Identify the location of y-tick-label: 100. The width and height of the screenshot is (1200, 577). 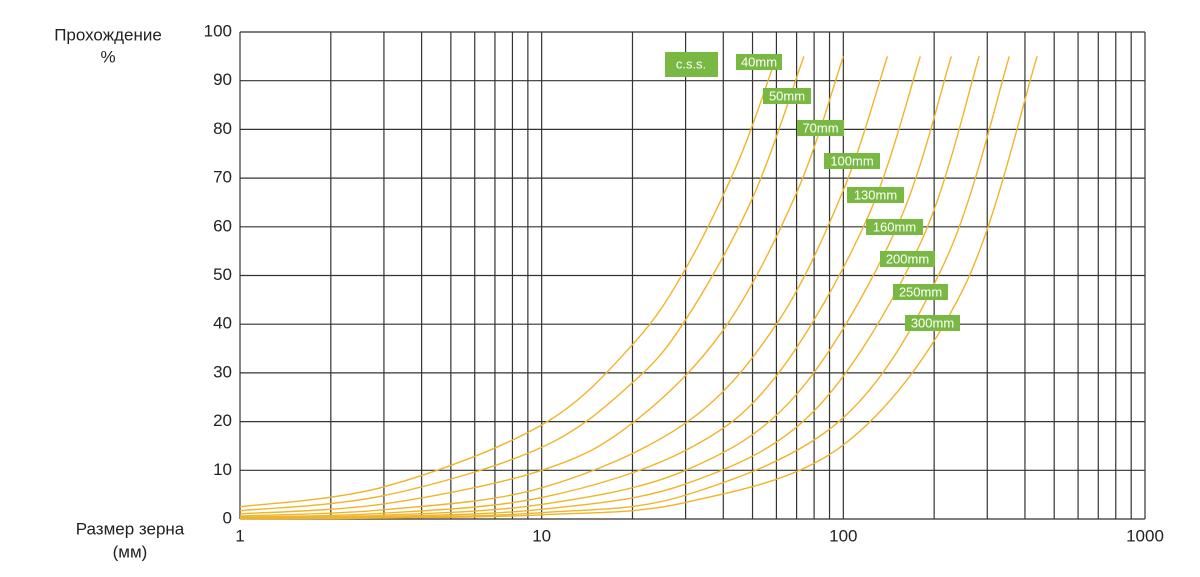
(218, 30).